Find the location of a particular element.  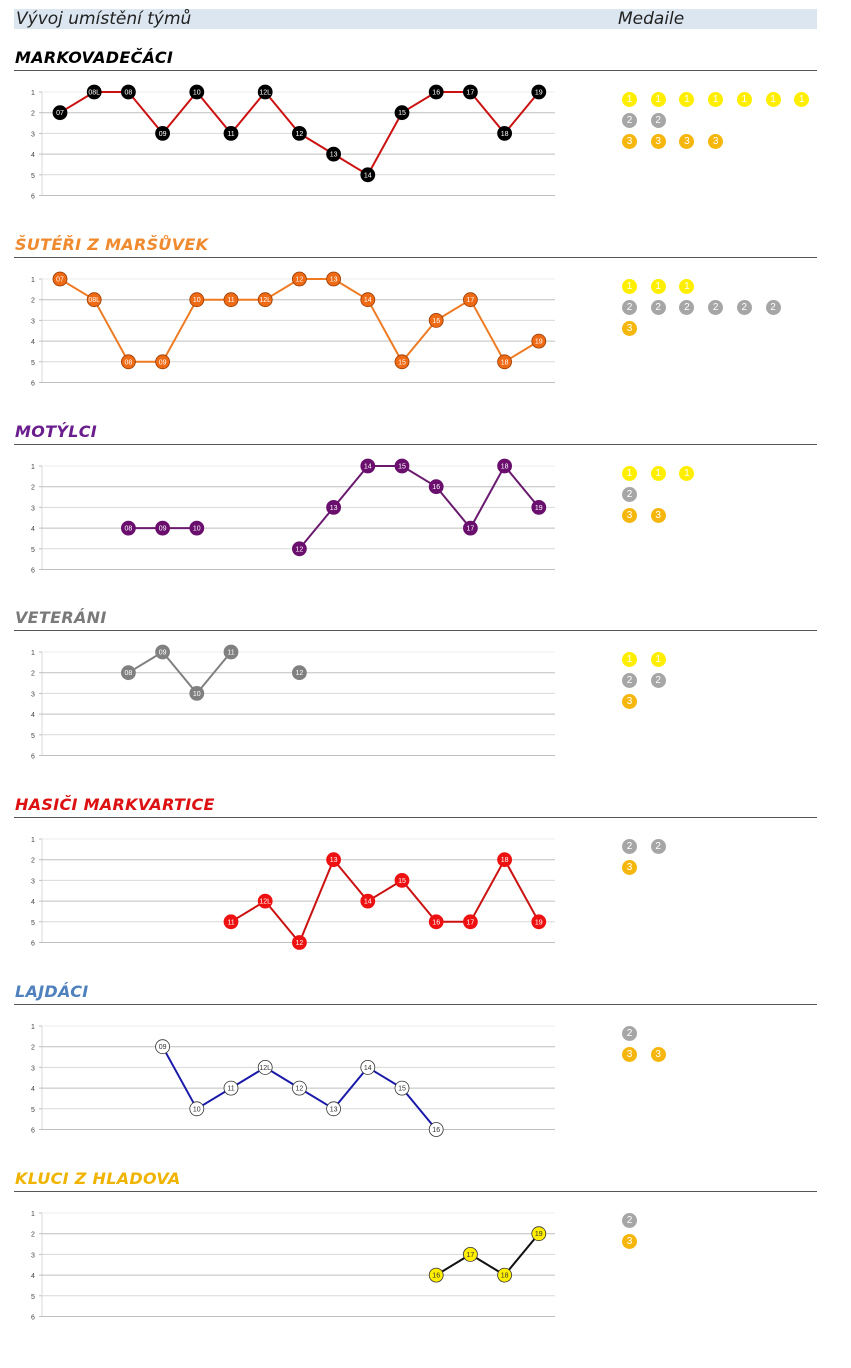

data-point: 08 is located at coordinates (128, 673).